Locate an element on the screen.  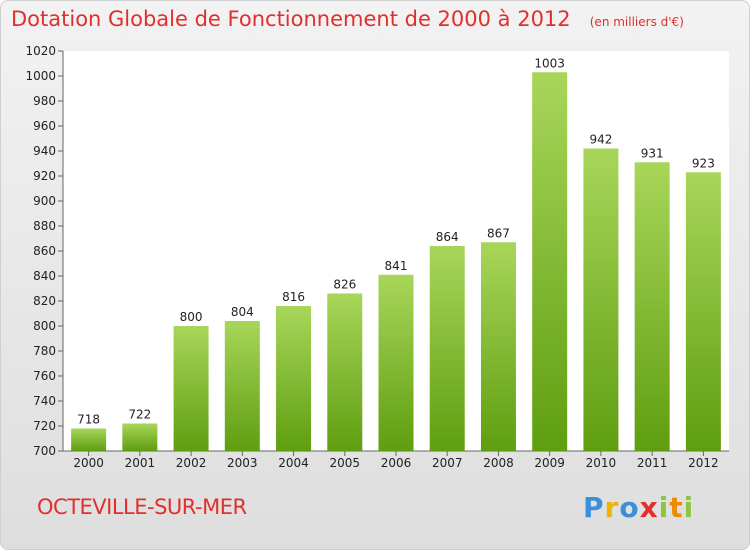
x-tick-label: 2010 is located at coordinates (601, 463).